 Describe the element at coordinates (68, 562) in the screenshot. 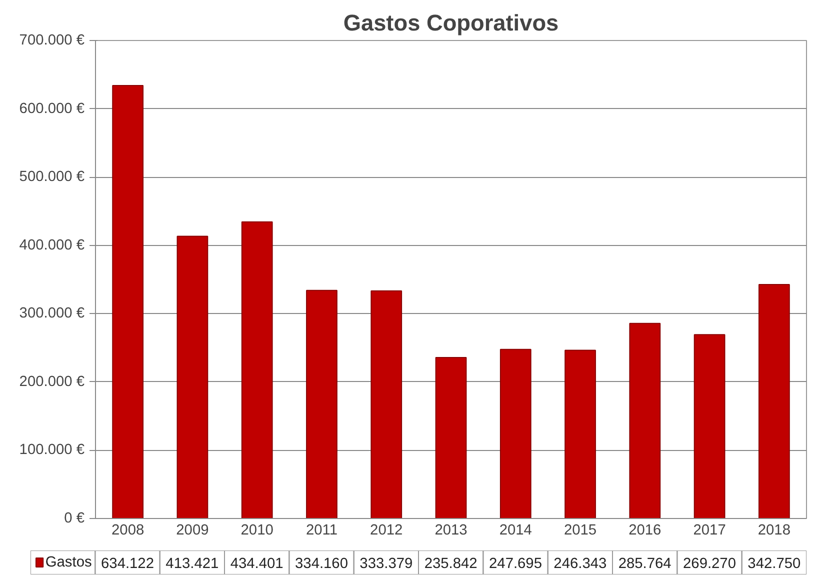

I see `legend-label: Gastos` at that location.